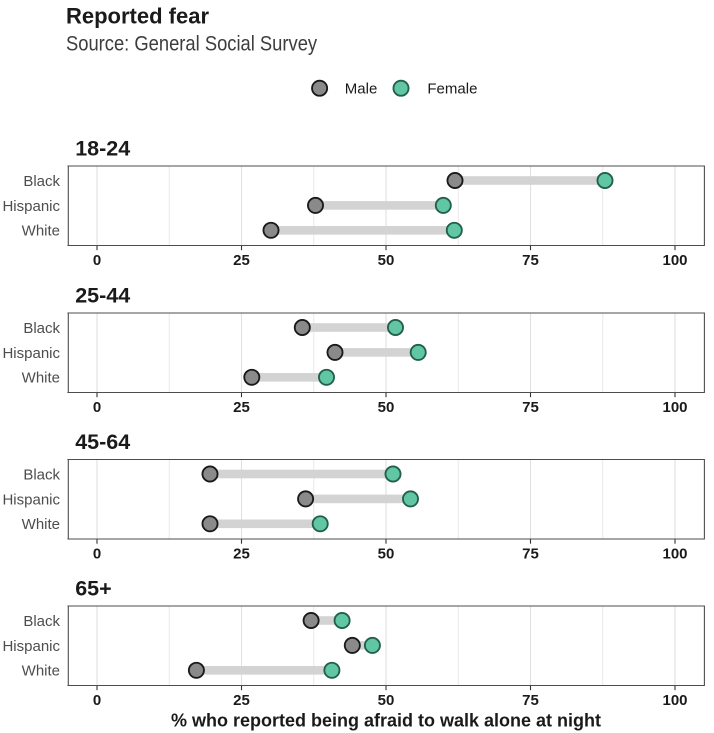 The image size is (714, 733). What do you see at coordinates (102, 149) in the screenshot?
I see `svg-text: 18-24` at bounding box center [102, 149].